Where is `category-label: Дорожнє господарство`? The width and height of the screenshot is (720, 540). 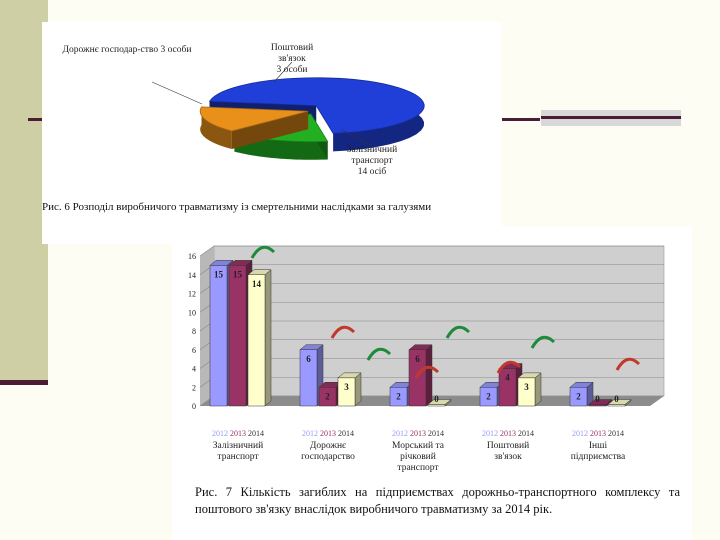 category-label: Дорожнє господарство is located at coordinates (328, 451).